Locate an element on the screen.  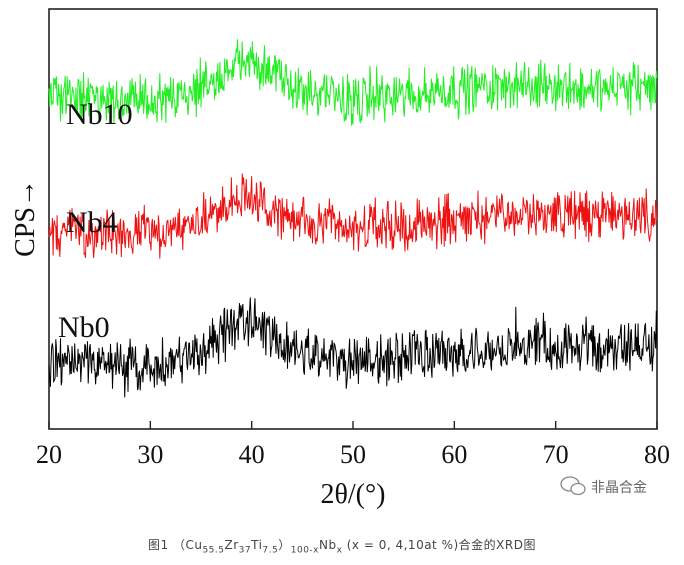
series-labels: Nb10 Nb4 Nb0 is located at coordinates (95, 221).